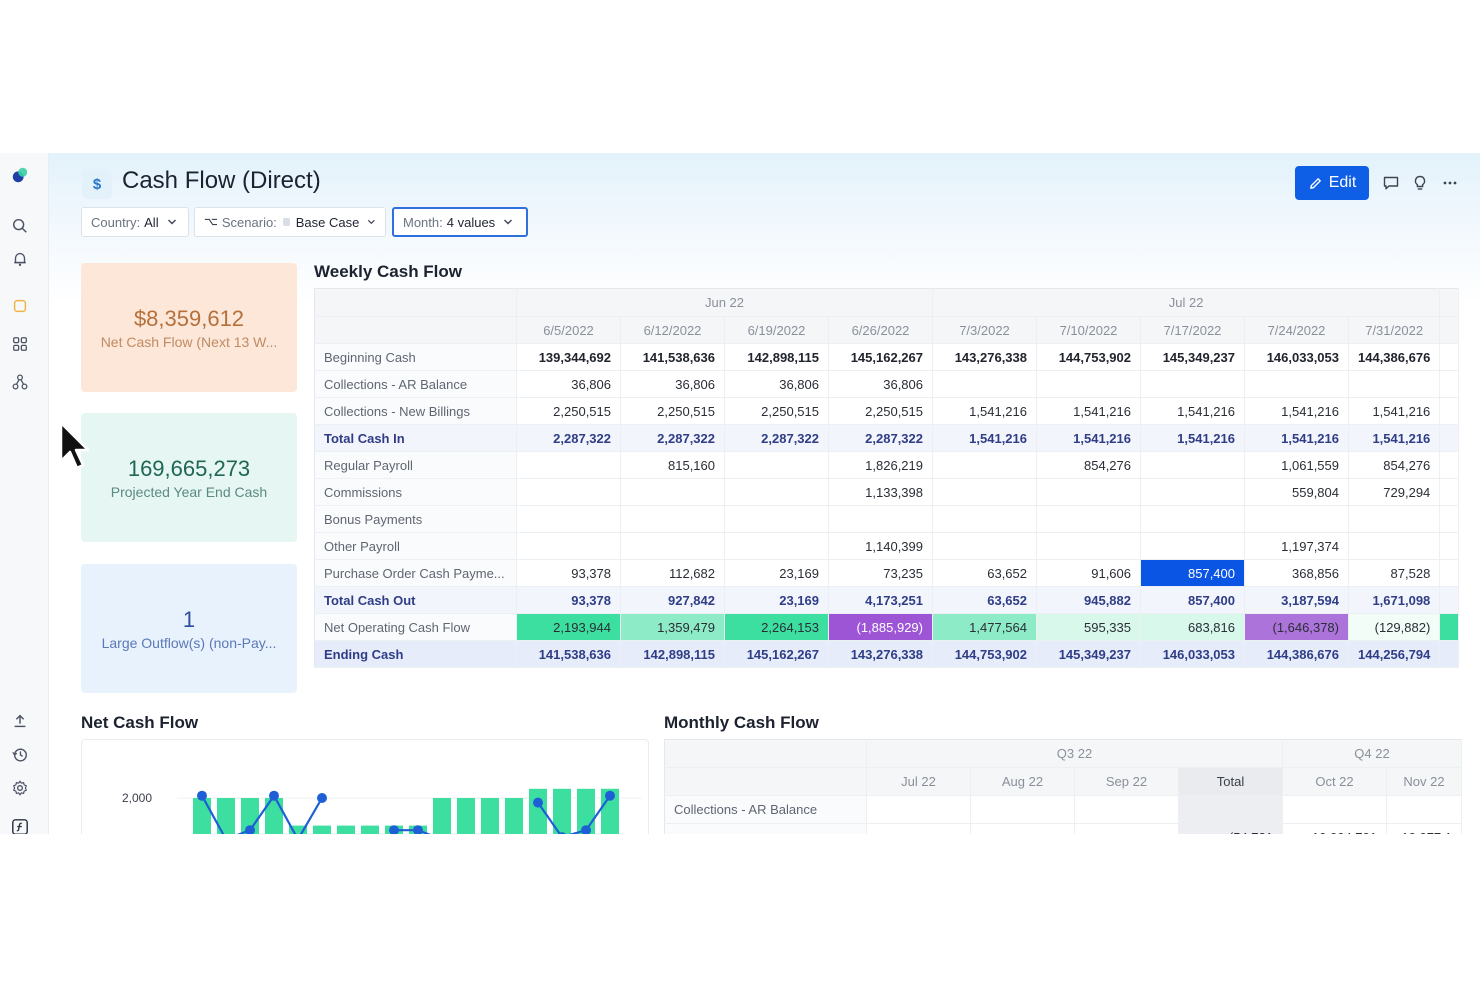 This screenshot has width=1480, height=987. What do you see at coordinates (1394, 627) in the screenshot?
I see `table-cell: (129,882)` at bounding box center [1394, 627].